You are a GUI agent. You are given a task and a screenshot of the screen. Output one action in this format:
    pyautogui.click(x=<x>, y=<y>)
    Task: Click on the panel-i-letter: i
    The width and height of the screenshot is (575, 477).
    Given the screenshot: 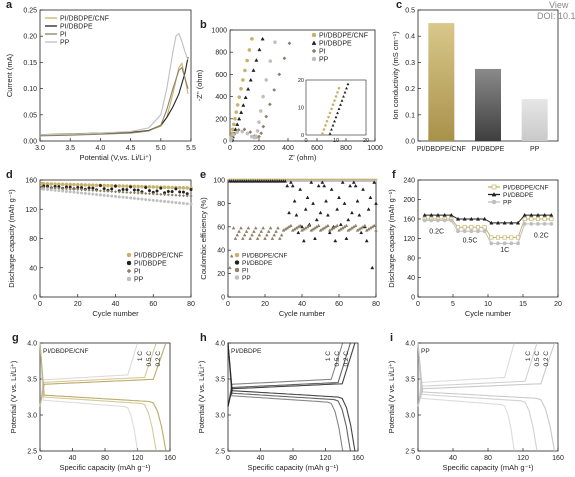 What is the action you would take?
    pyautogui.click(x=391, y=338)
    